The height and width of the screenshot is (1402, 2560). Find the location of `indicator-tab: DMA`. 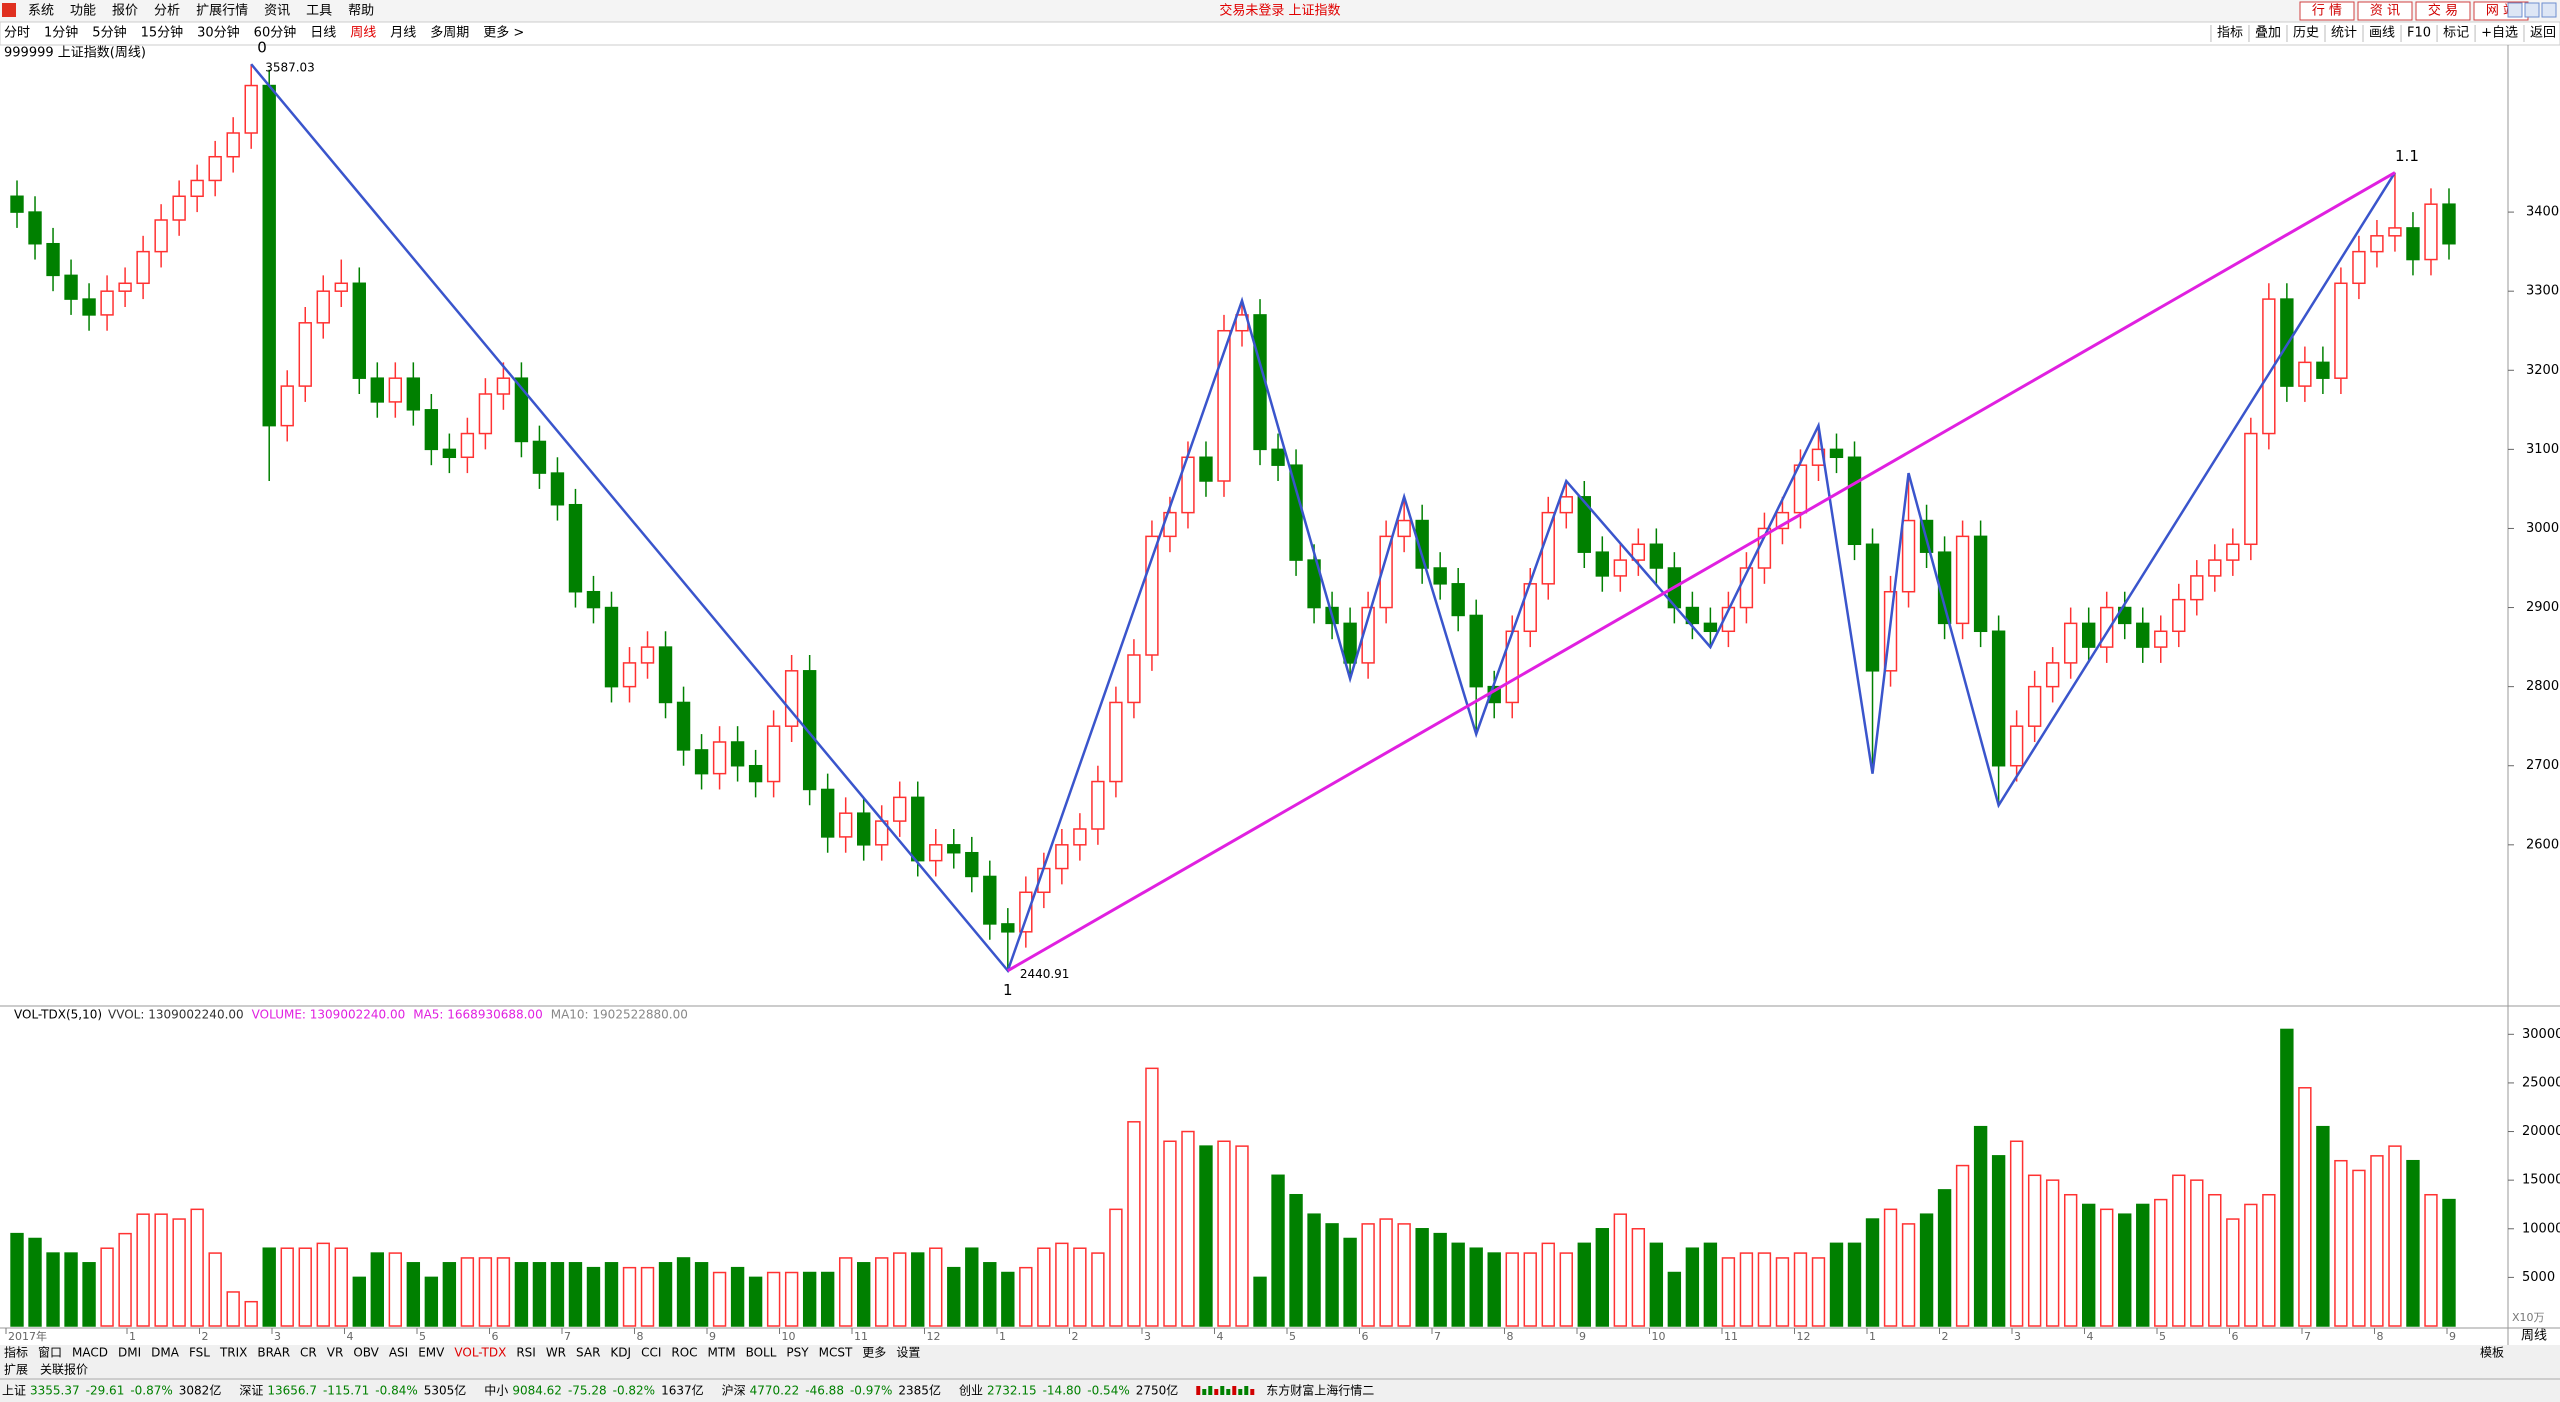

indicator-tab: DMA is located at coordinates (165, 1353).